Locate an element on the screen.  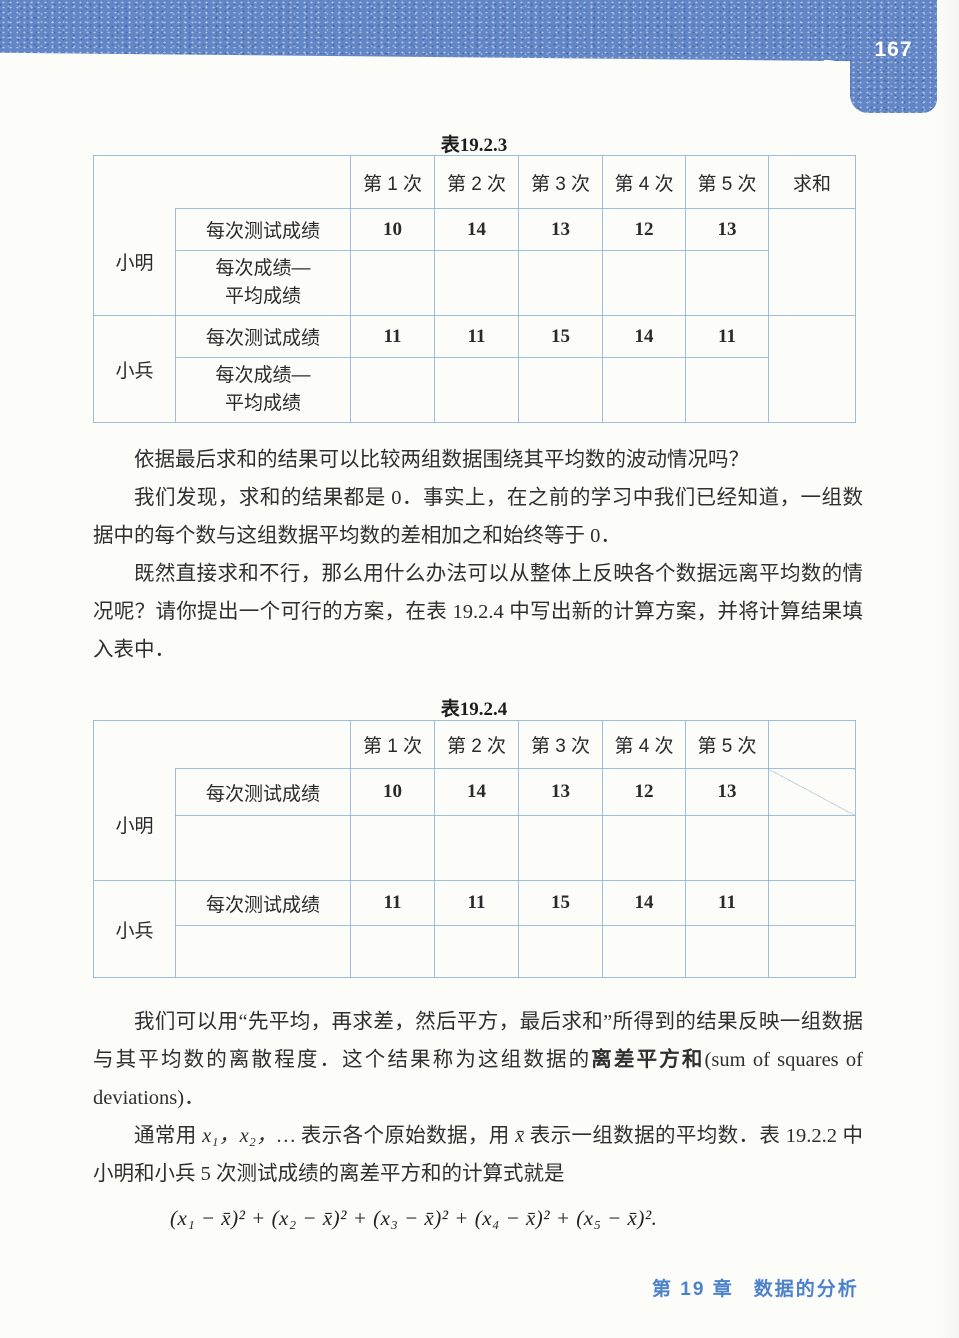
t1-xiaoming-score-2: 14 is located at coordinates (476, 229).